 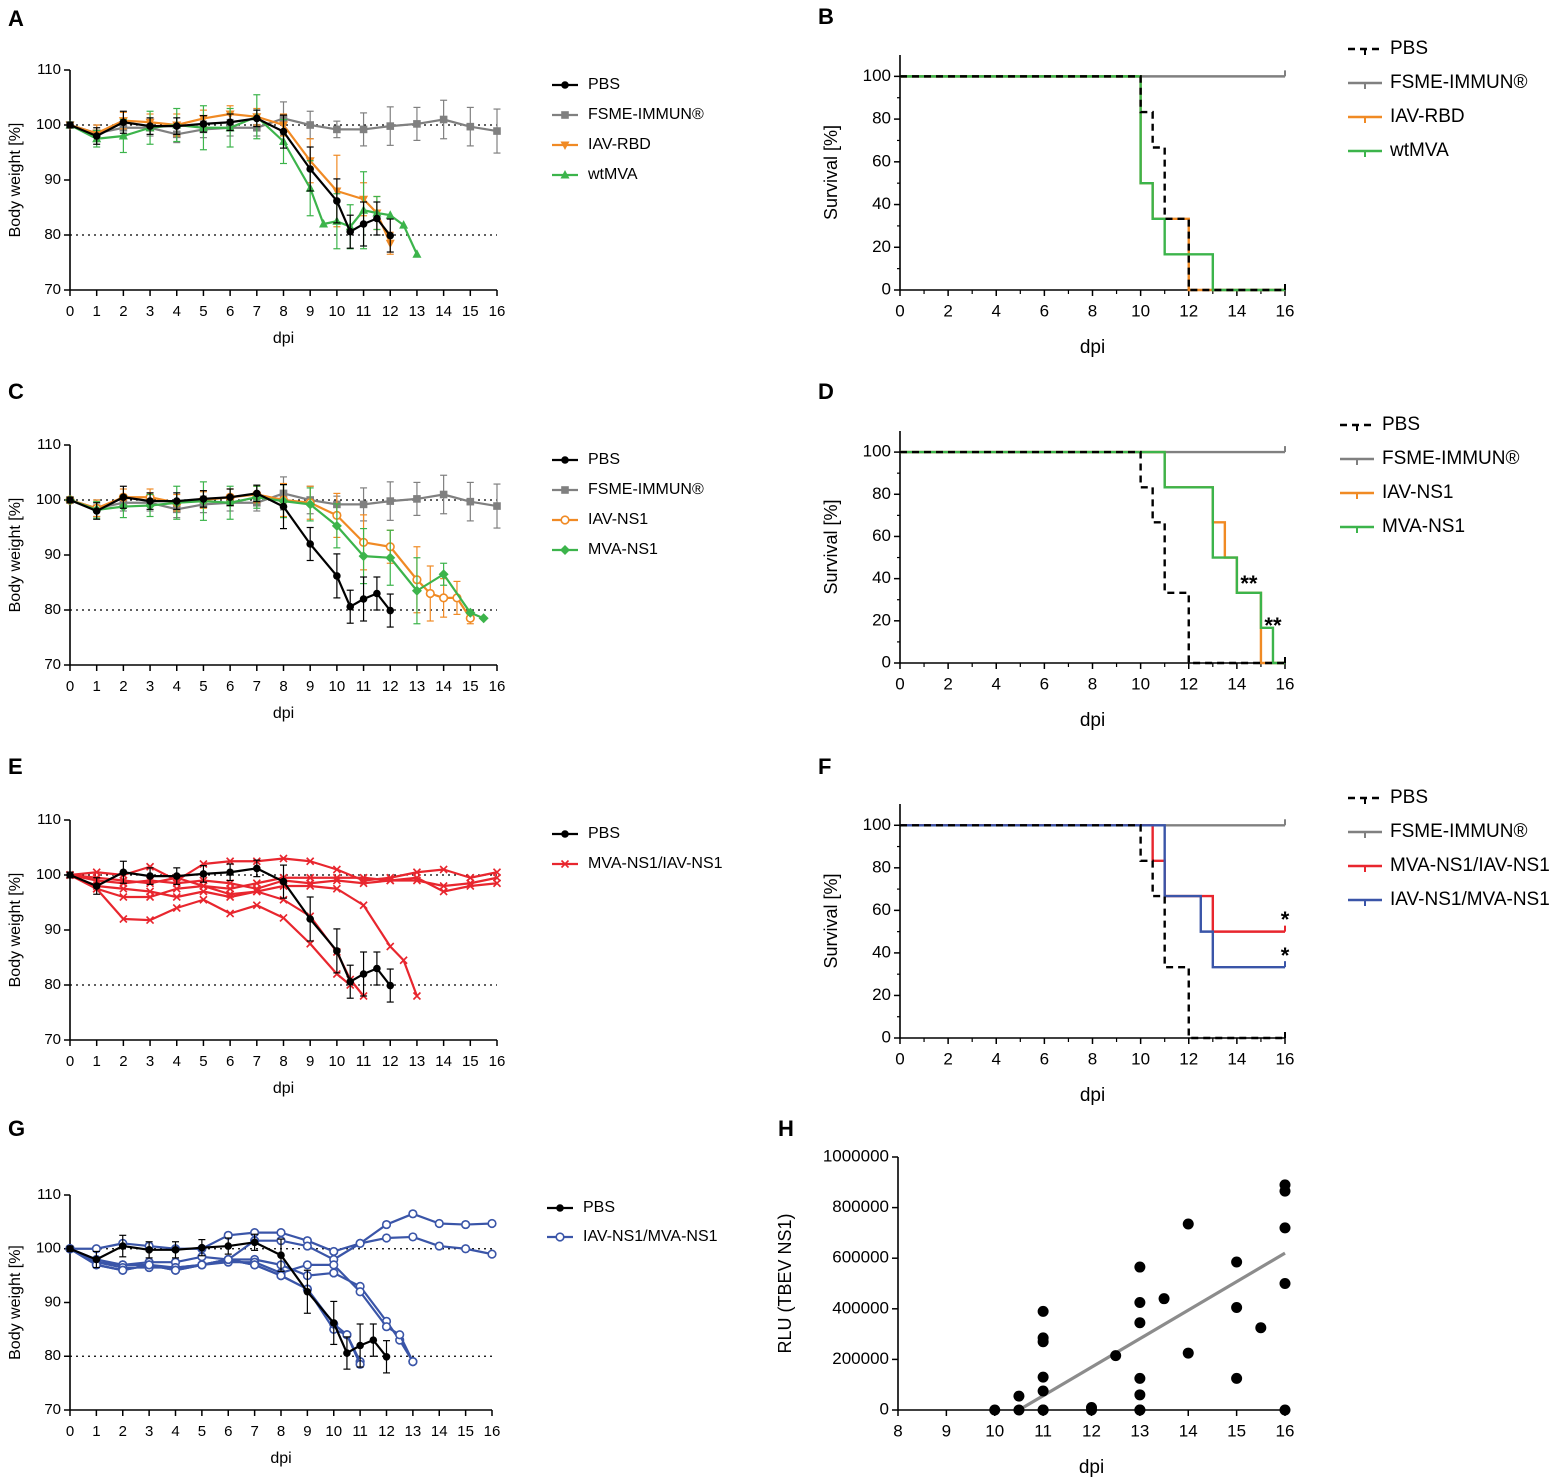 What do you see at coordinates (202, 1431) in the screenshot?
I see `x-tick-label: 5` at bounding box center [202, 1431].